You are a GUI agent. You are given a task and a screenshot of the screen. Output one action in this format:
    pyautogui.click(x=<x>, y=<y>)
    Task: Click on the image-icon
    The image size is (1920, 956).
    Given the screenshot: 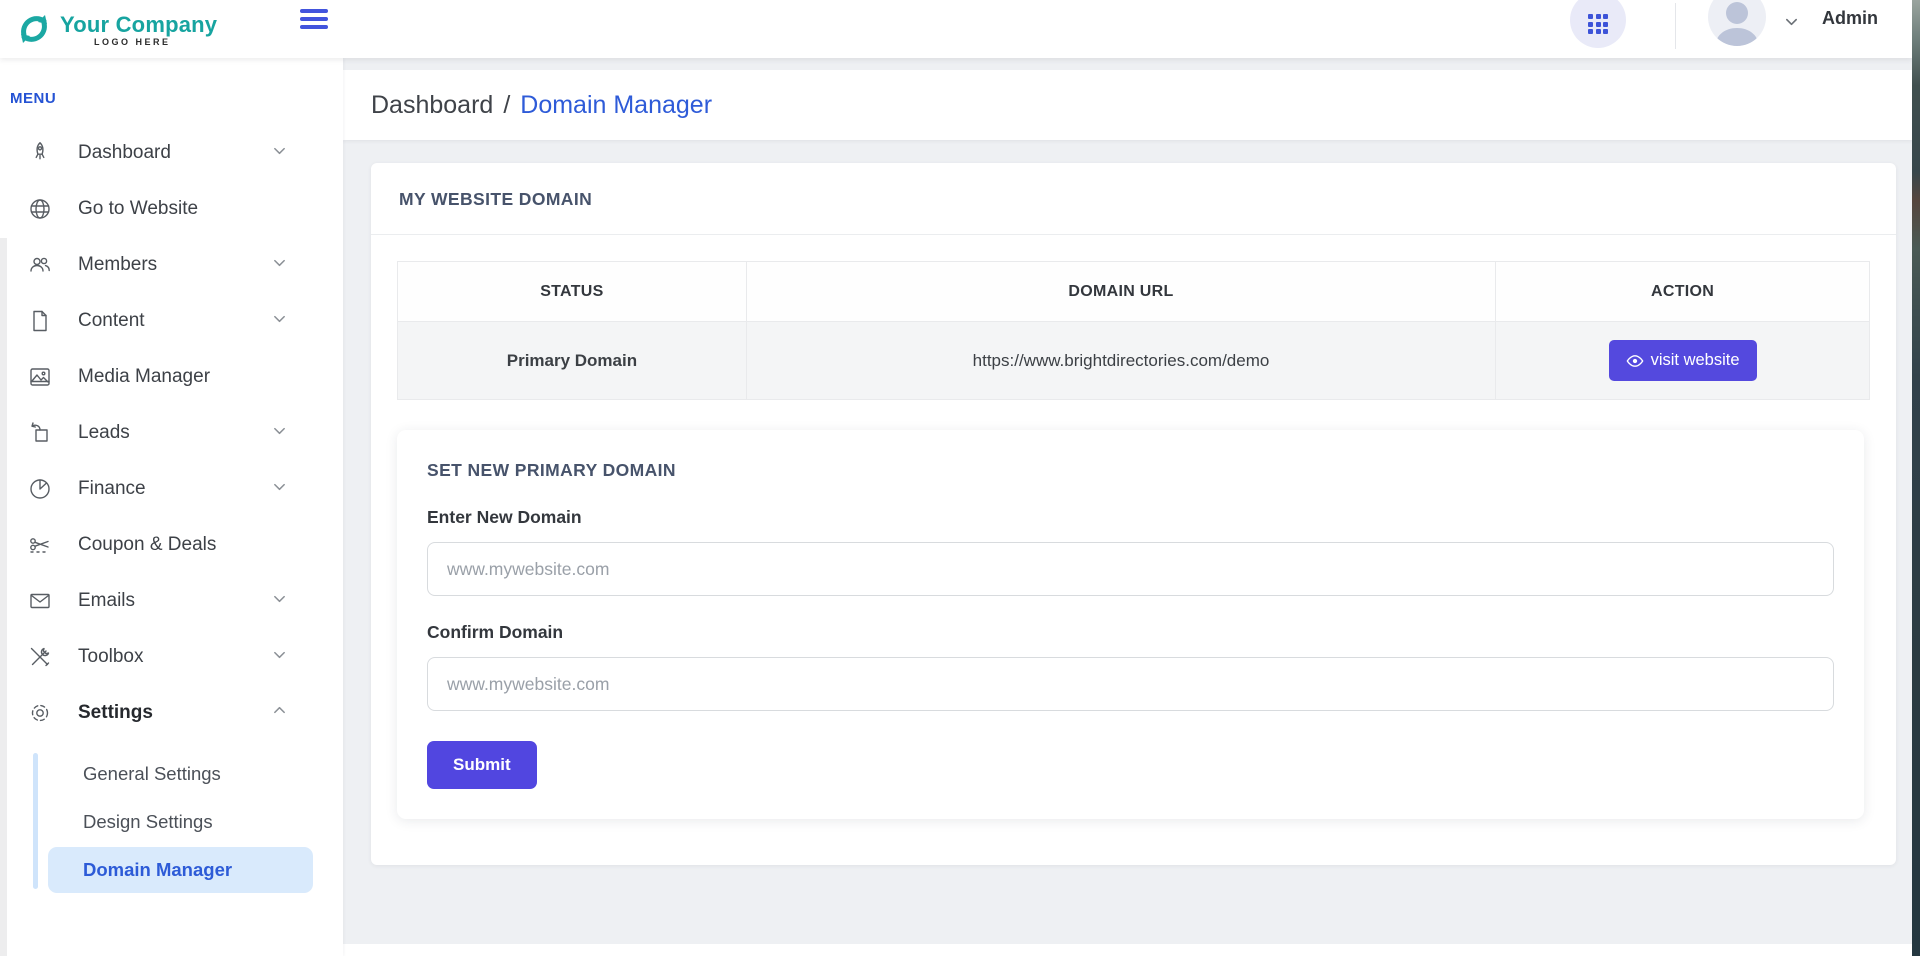 What is the action you would take?
    pyautogui.click(x=39, y=377)
    